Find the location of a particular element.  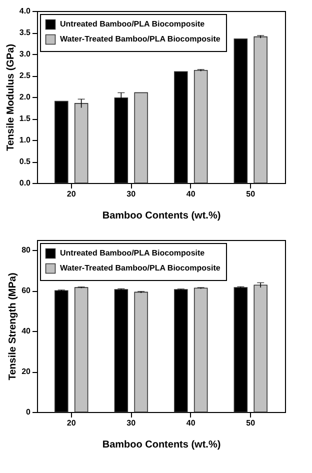

y-tick-label: 3.0 is located at coordinates (25, 54).